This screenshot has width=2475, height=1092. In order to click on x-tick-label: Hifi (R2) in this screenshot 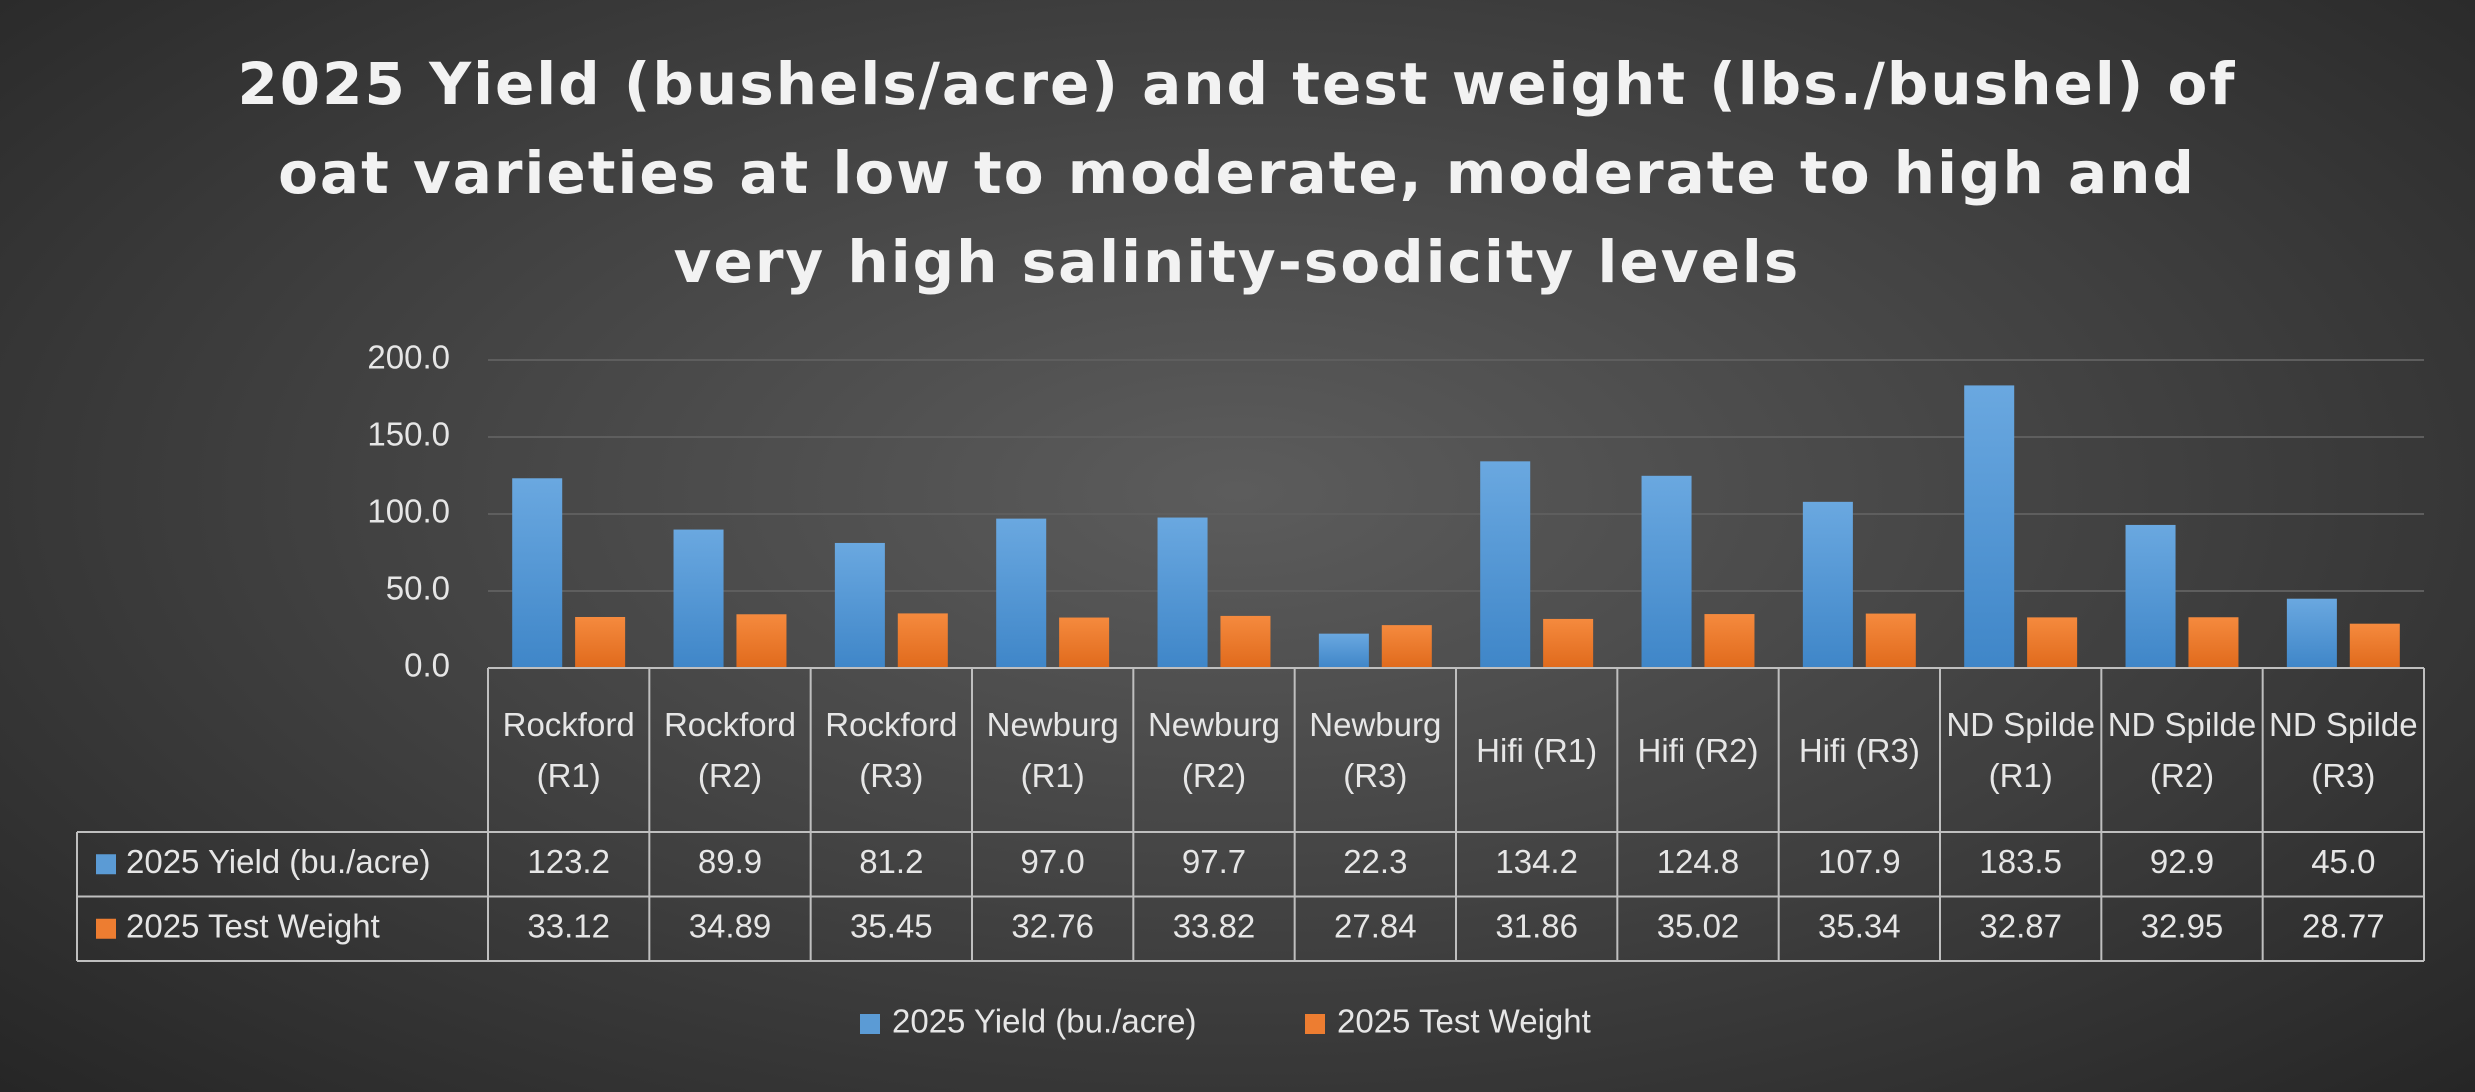, I will do `click(1698, 750)`.